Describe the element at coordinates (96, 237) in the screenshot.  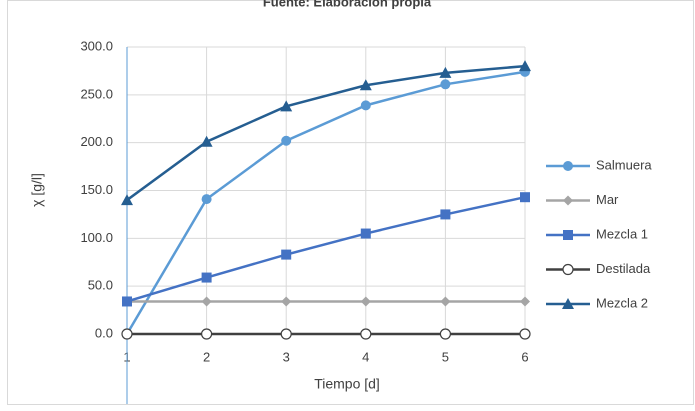
I see `y-tick-label: 100.0` at that location.